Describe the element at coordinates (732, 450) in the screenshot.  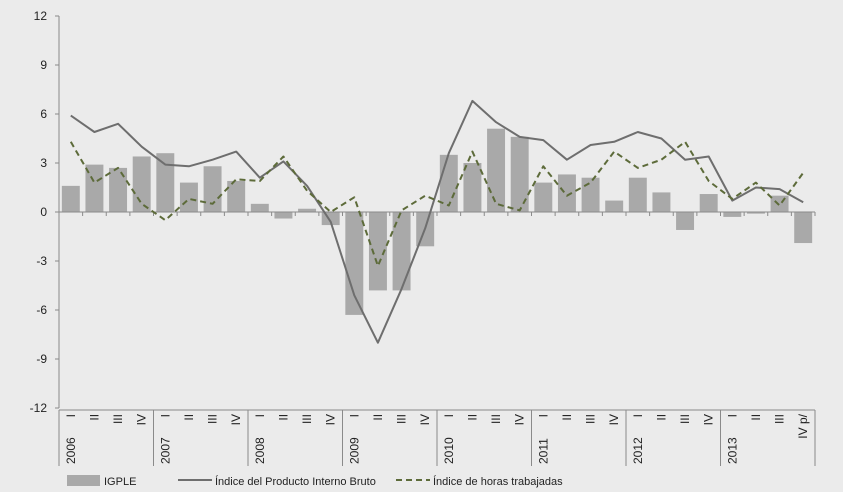
I see `x-year-label: 2013` at that location.